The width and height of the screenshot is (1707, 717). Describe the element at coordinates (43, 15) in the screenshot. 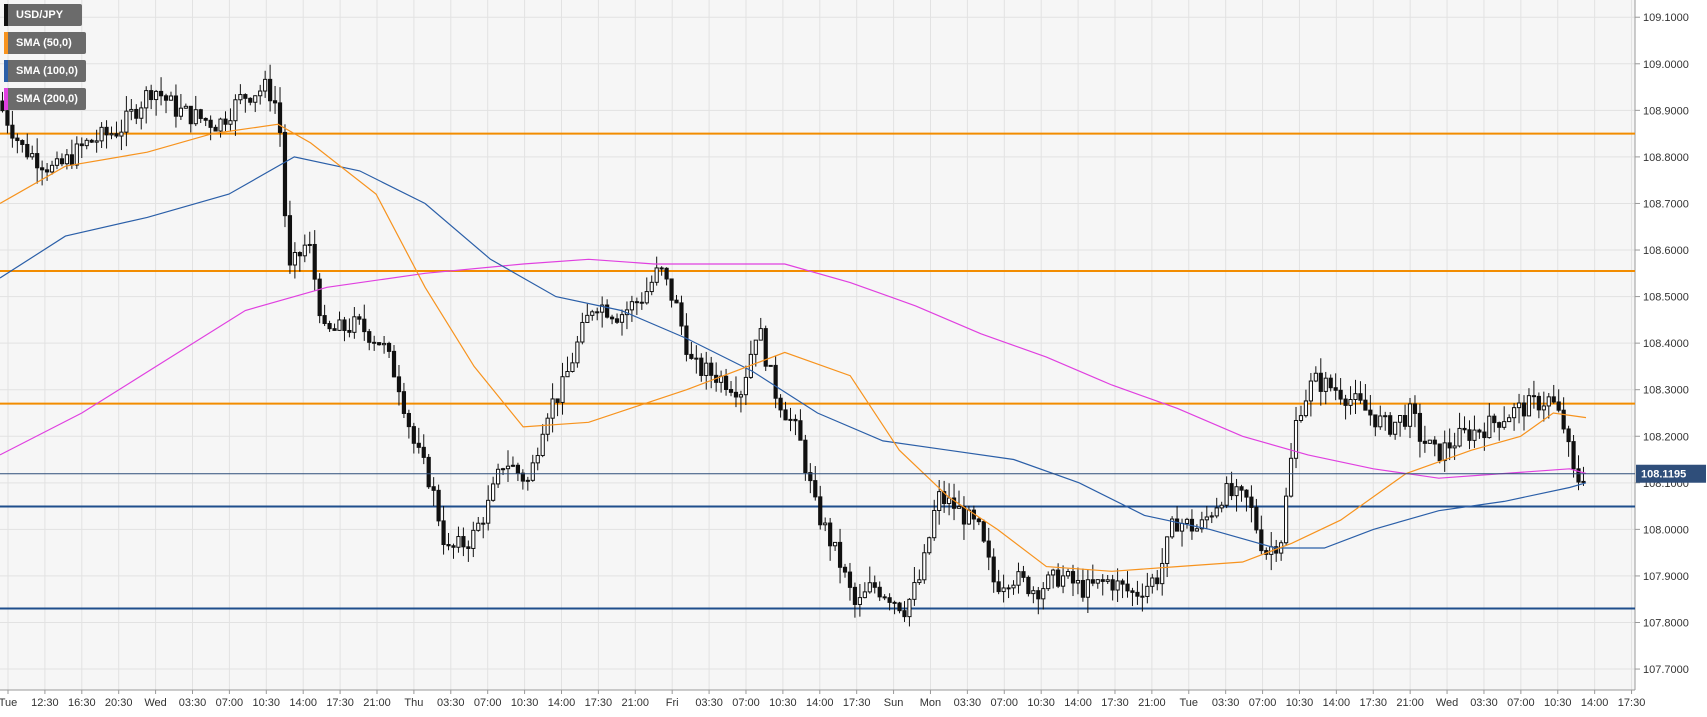

I see `legend-item: USD/JPY` at that location.